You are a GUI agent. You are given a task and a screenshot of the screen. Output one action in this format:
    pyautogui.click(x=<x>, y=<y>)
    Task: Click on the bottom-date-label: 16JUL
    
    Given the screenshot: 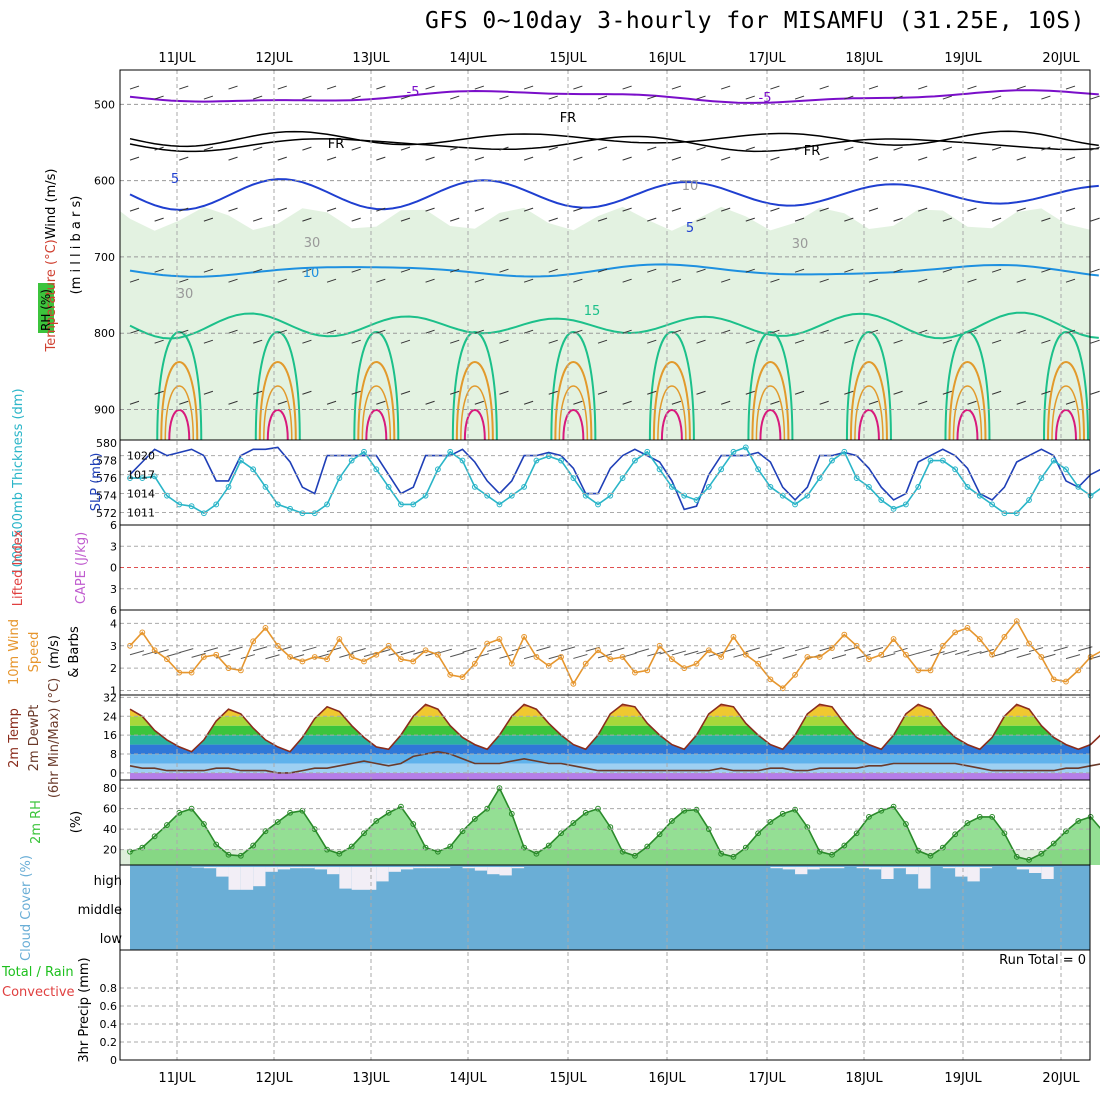 What is the action you would take?
    pyautogui.click(x=667, y=1078)
    